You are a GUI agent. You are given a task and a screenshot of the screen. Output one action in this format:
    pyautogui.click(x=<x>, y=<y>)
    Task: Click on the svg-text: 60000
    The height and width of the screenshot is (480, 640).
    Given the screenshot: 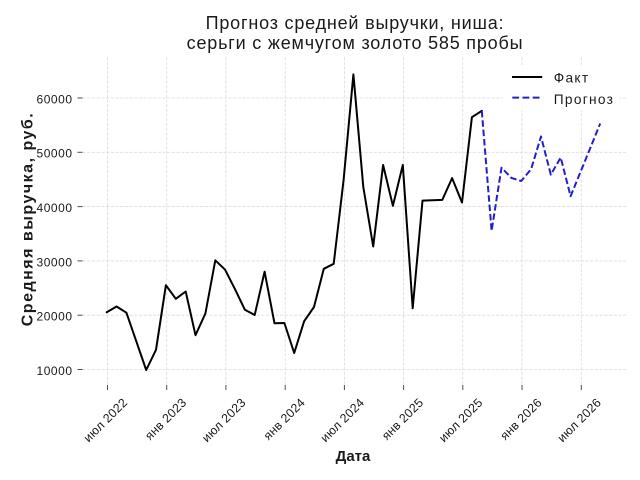 What is the action you would take?
    pyautogui.click(x=54, y=99)
    